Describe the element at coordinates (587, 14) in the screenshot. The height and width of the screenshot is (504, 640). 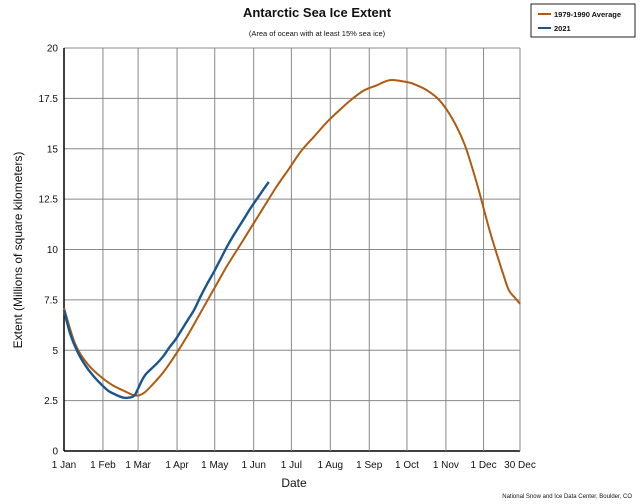
I see `legend-label-average: 1979-1990 Average` at that location.